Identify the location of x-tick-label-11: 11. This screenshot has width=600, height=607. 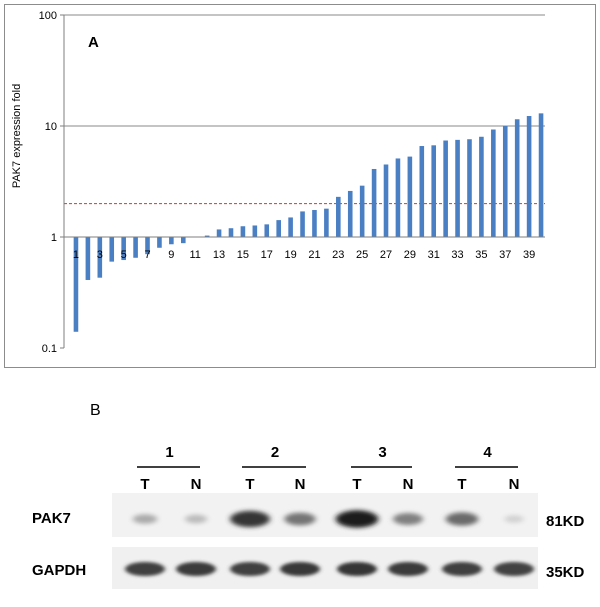
(194, 255).